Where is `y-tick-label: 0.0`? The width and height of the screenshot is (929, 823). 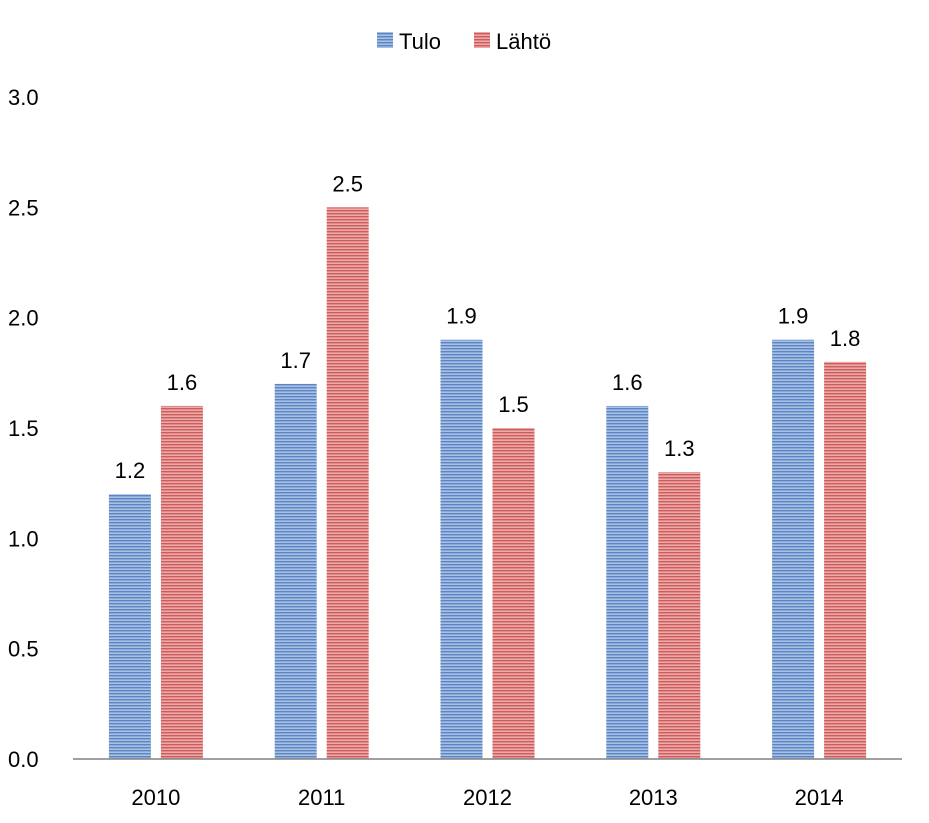
y-tick-label: 0.0 is located at coordinates (23, 759).